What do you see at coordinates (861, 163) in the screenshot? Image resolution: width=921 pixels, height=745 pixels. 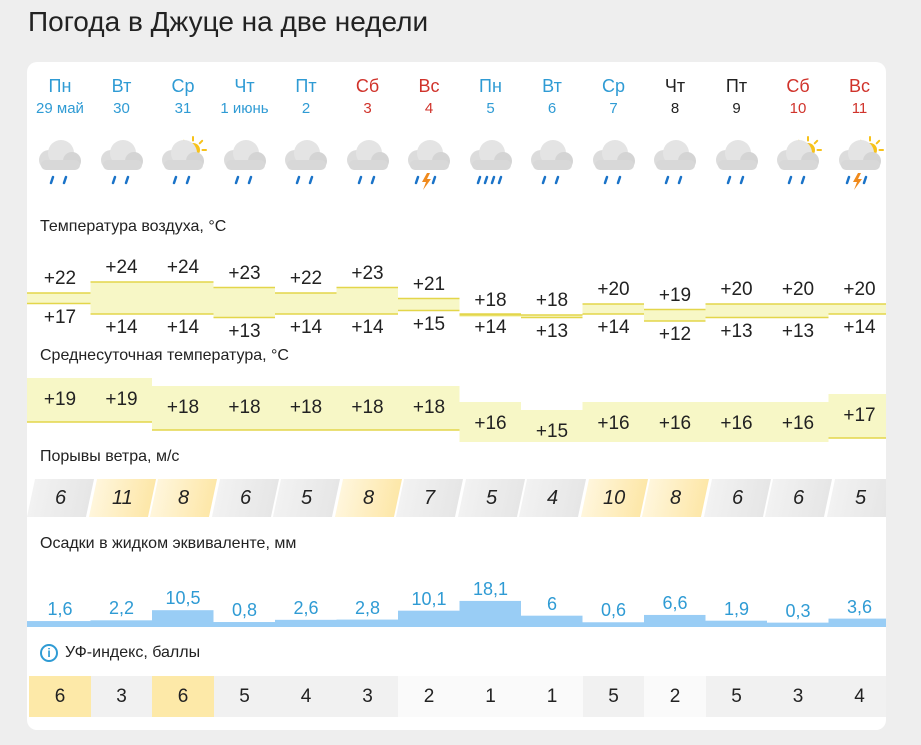 I see `sun-cloud-thunder-rain-icon` at bounding box center [861, 163].